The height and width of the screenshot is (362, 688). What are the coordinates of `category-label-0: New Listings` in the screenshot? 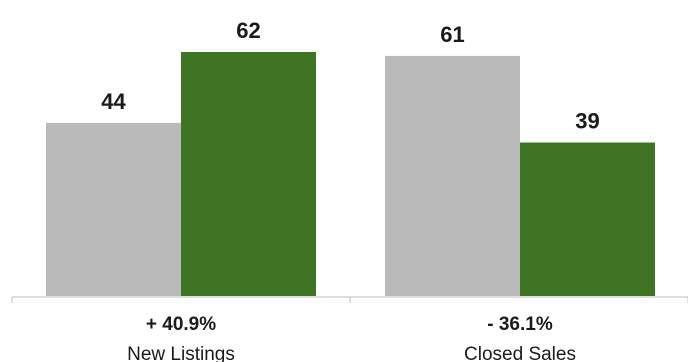 It's located at (181, 353).